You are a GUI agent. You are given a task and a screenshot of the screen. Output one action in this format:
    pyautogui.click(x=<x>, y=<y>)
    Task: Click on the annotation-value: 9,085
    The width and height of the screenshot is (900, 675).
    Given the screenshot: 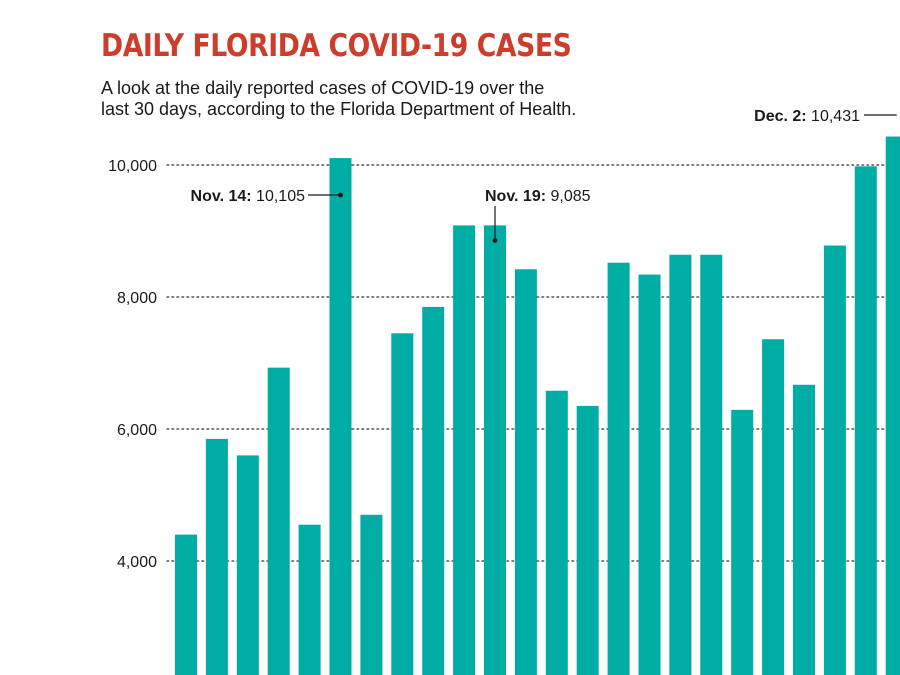 What is the action you would take?
    pyautogui.click(x=568, y=196)
    